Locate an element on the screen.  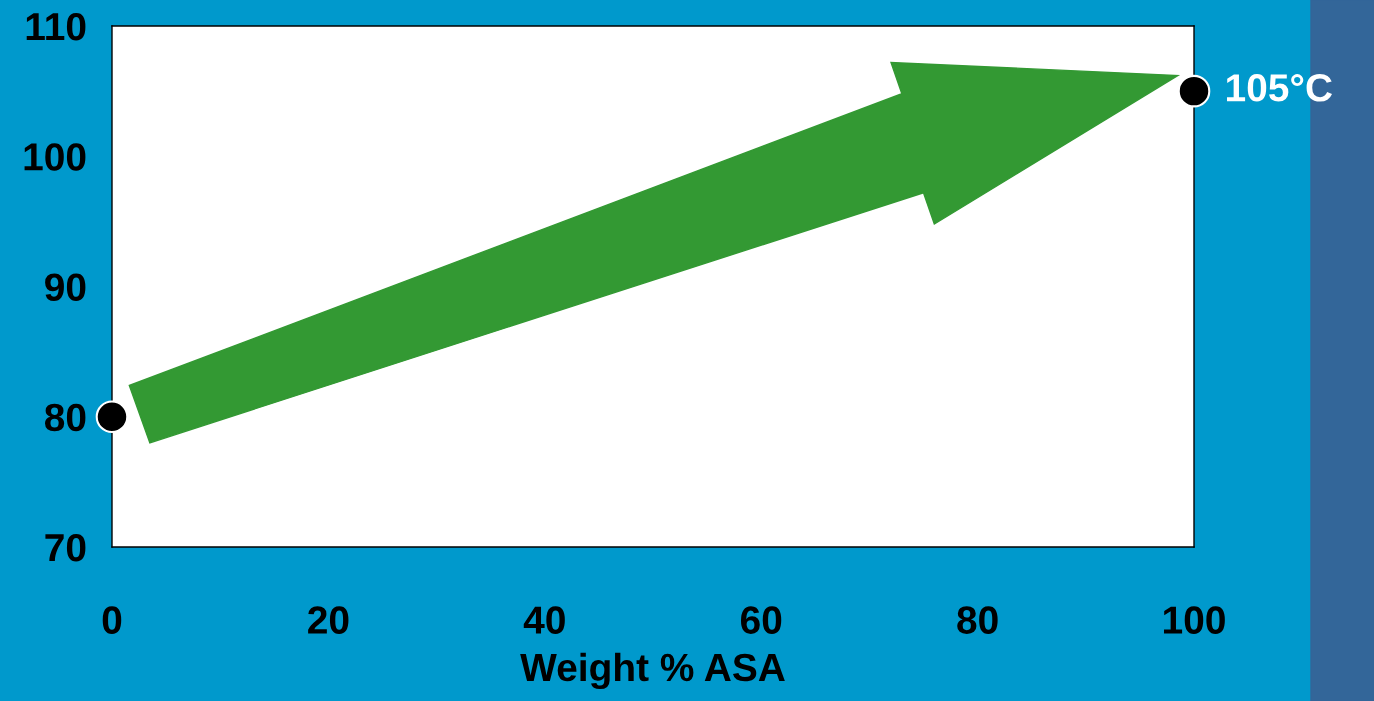
x-tick-label: 20 is located at coordinates (328, 620).